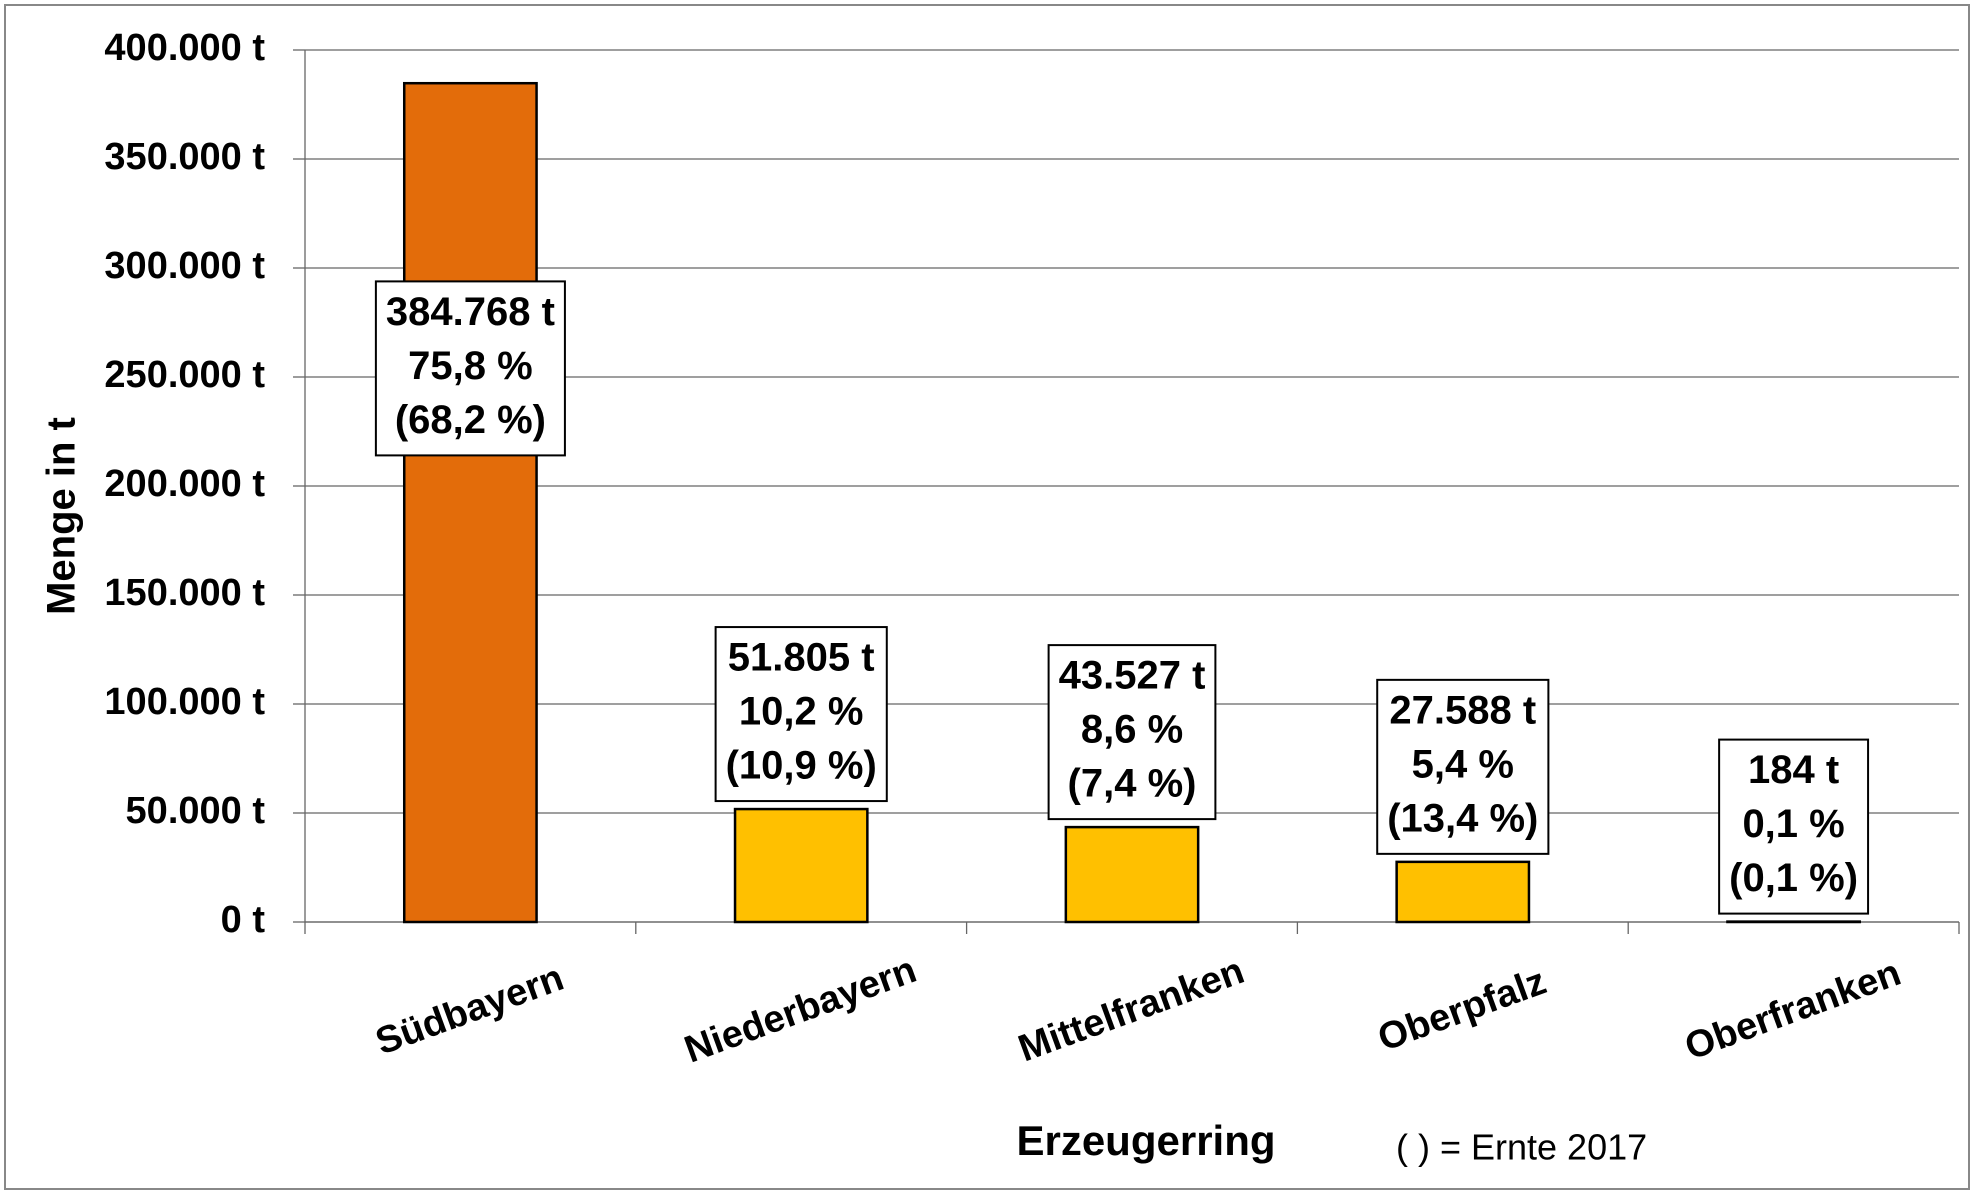 The width and height of the screenshot is (1975, 1194). Describe the element at coordinates (1462, 710) in the screenshot. I see `data-label-text: 27.588 t` at that location.